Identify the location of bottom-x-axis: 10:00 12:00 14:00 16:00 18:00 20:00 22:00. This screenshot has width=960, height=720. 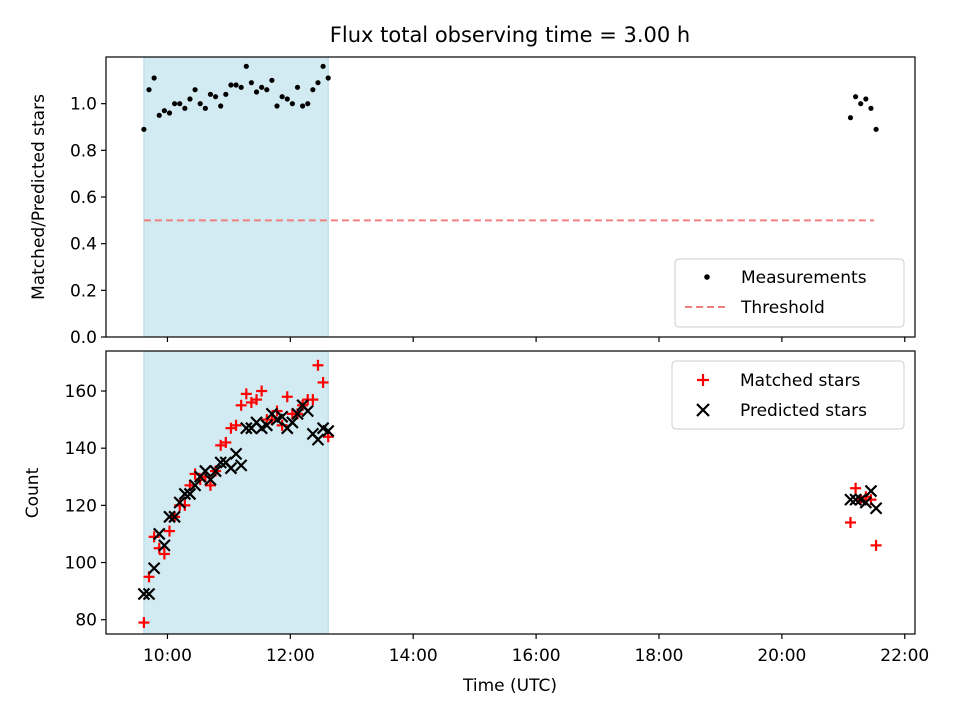
(536, 650).